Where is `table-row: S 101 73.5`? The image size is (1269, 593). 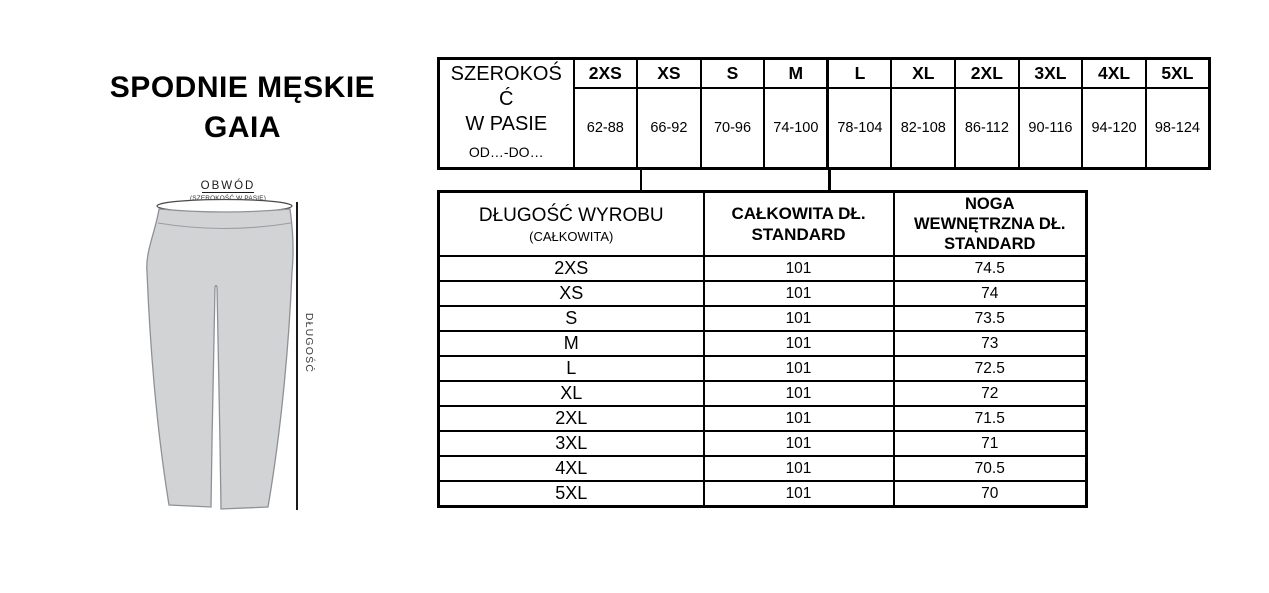 table-row: S 101 73.5 is located at coordinates (762, 318).